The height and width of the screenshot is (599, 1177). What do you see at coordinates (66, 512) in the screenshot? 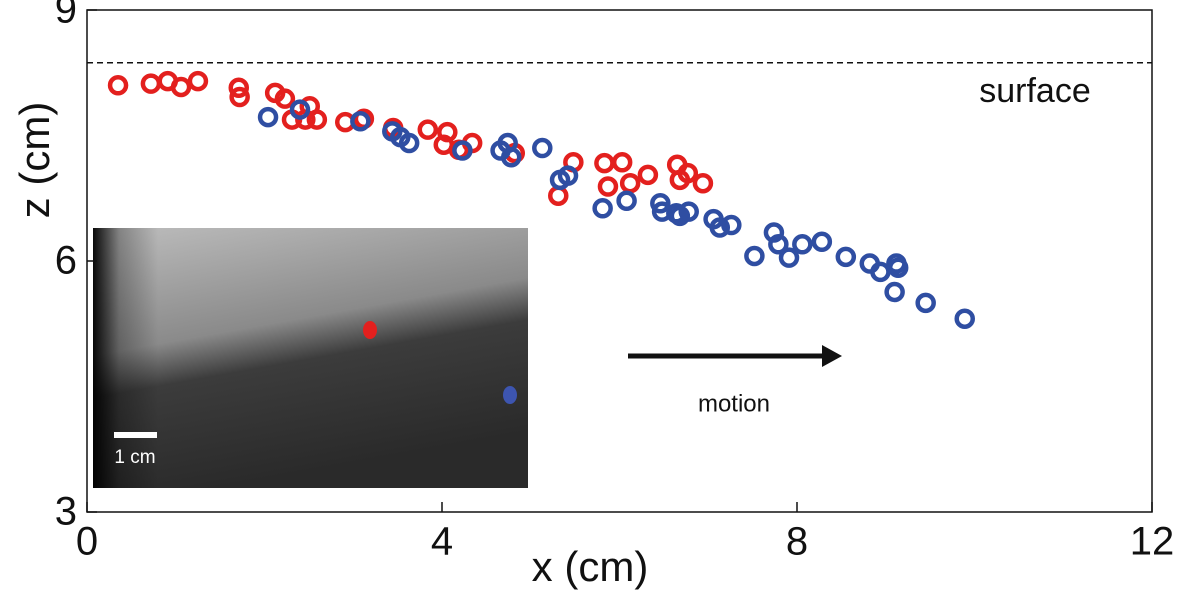
I see `y-tick-label: 3` at bounding box center [66, 512].